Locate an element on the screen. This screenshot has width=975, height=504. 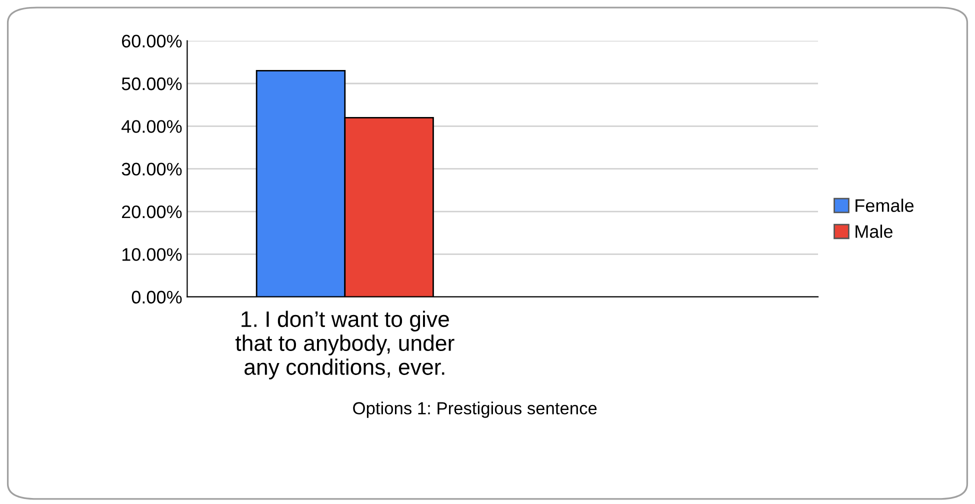
y-tick-label: 10.00% is located at coordinates (152, 254).